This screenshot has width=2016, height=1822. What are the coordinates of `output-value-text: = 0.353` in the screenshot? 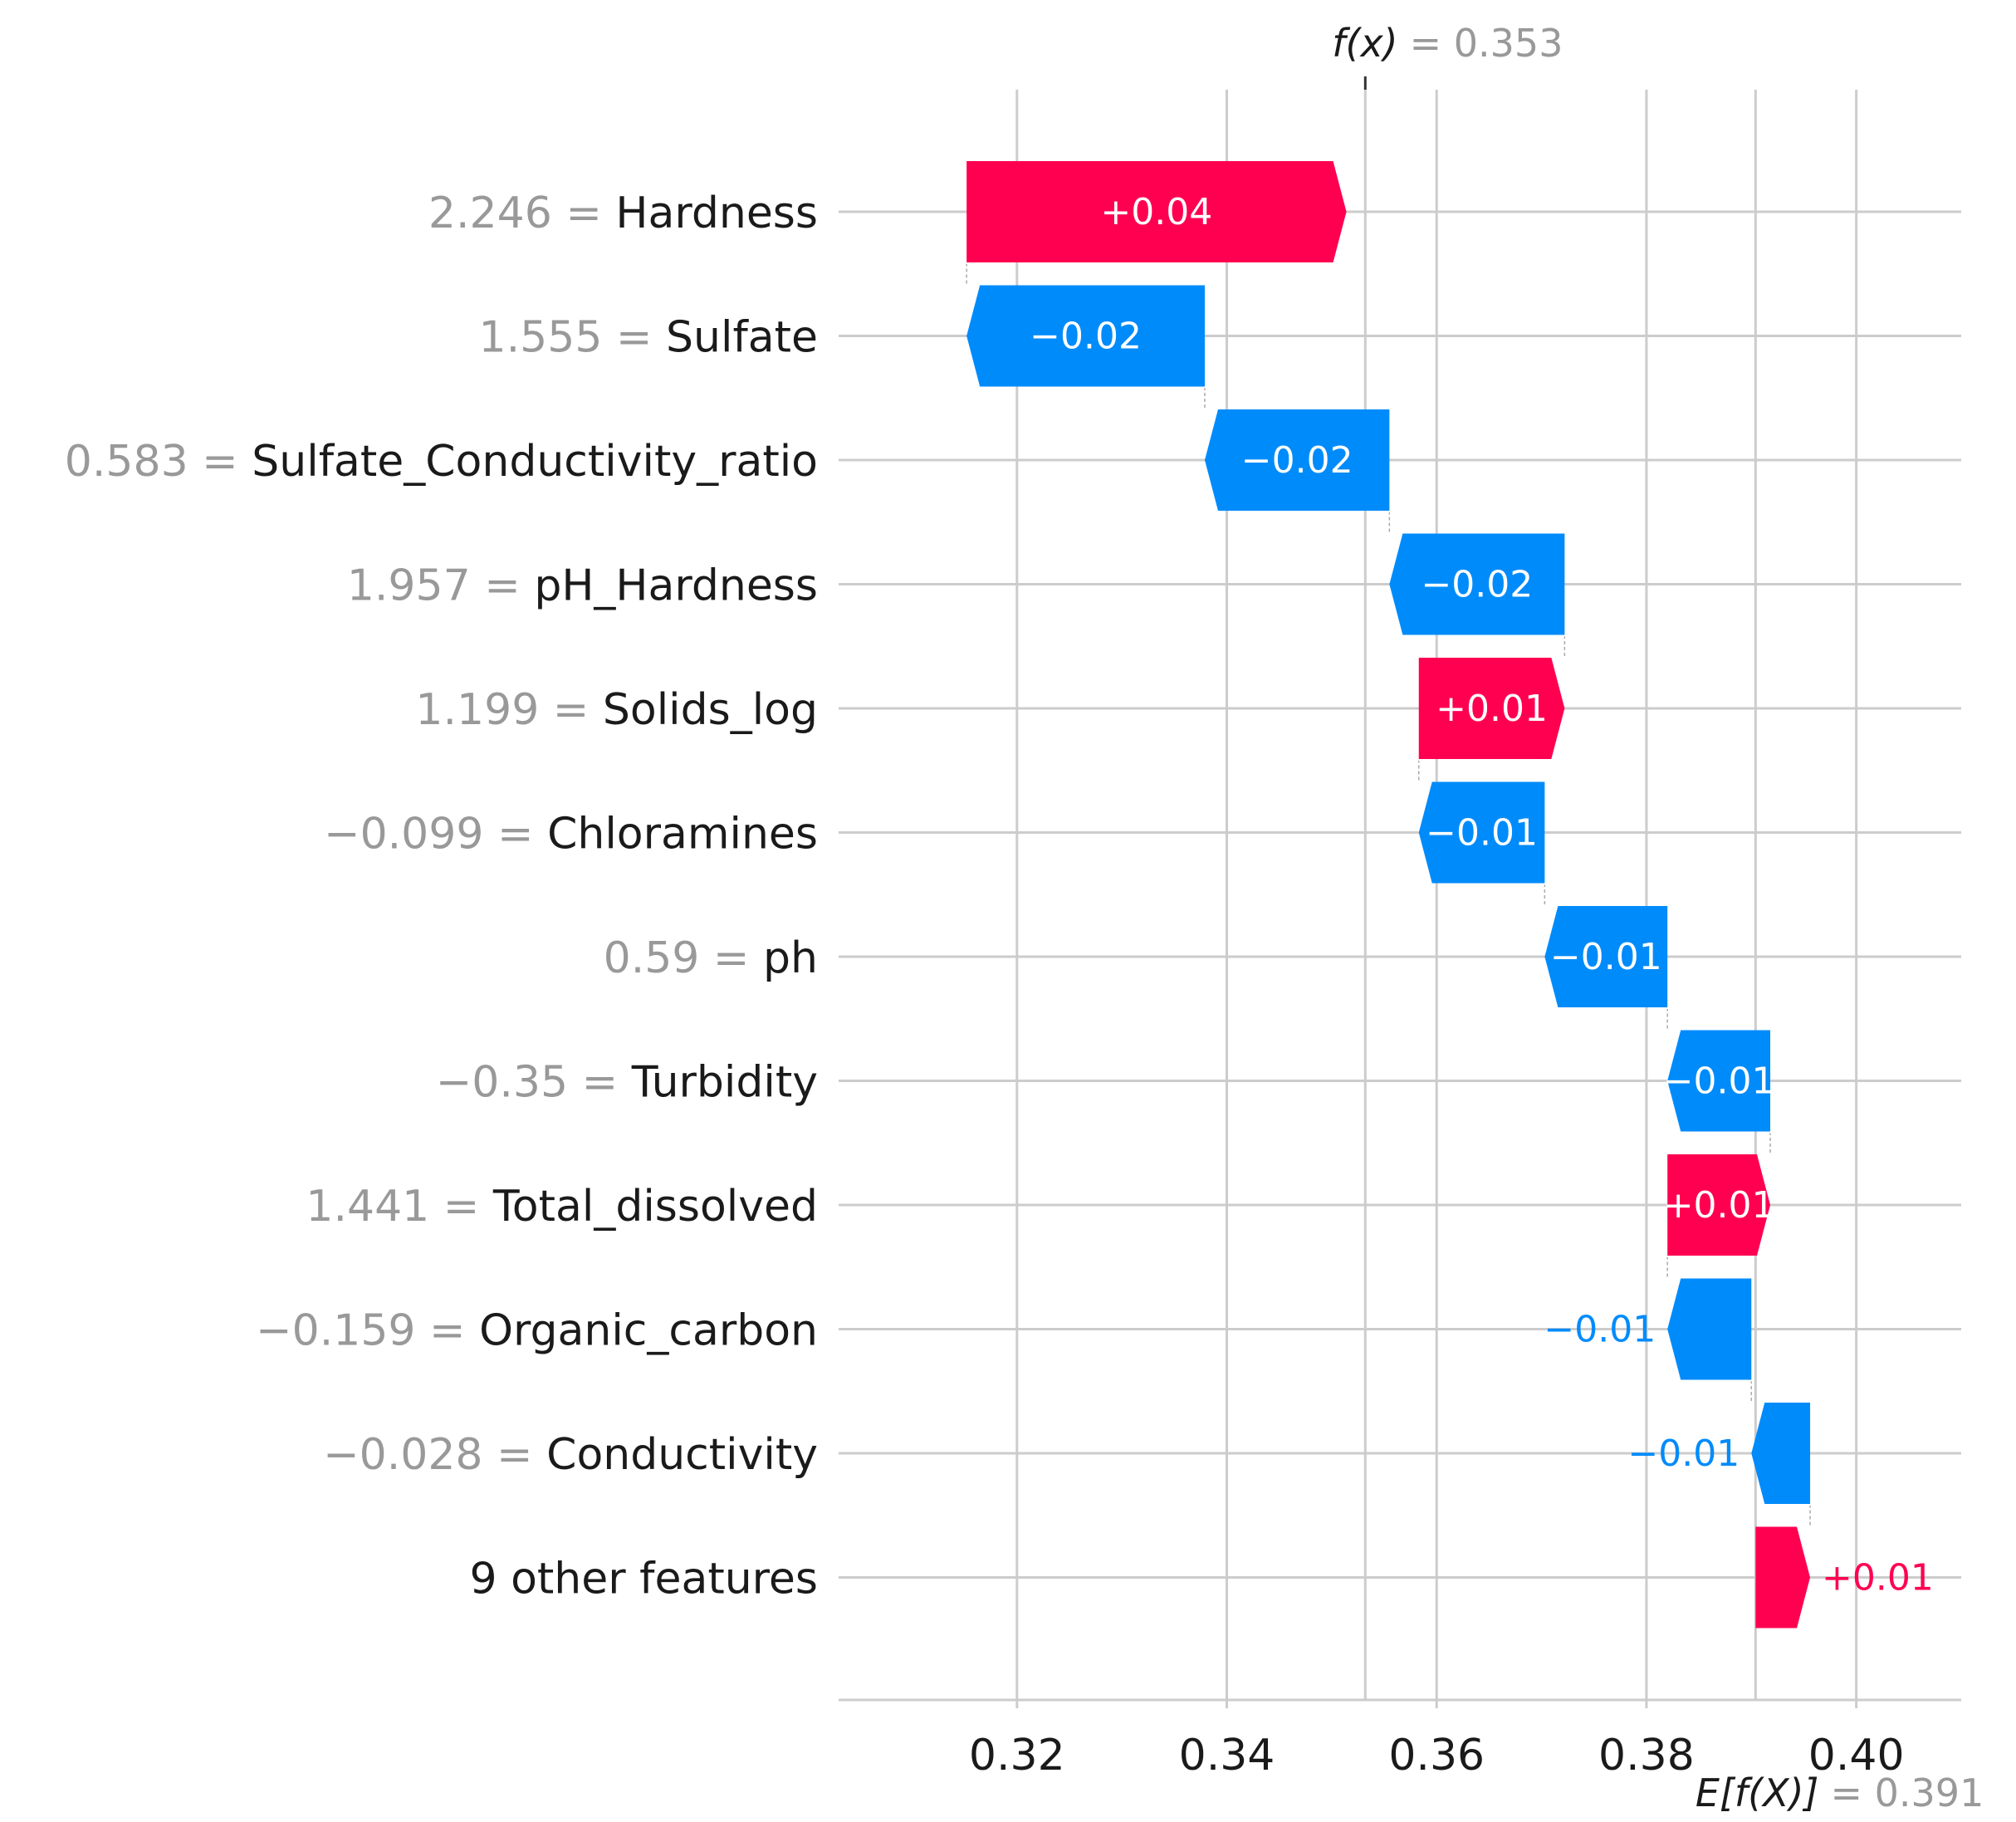 It's located at (1486, 43).